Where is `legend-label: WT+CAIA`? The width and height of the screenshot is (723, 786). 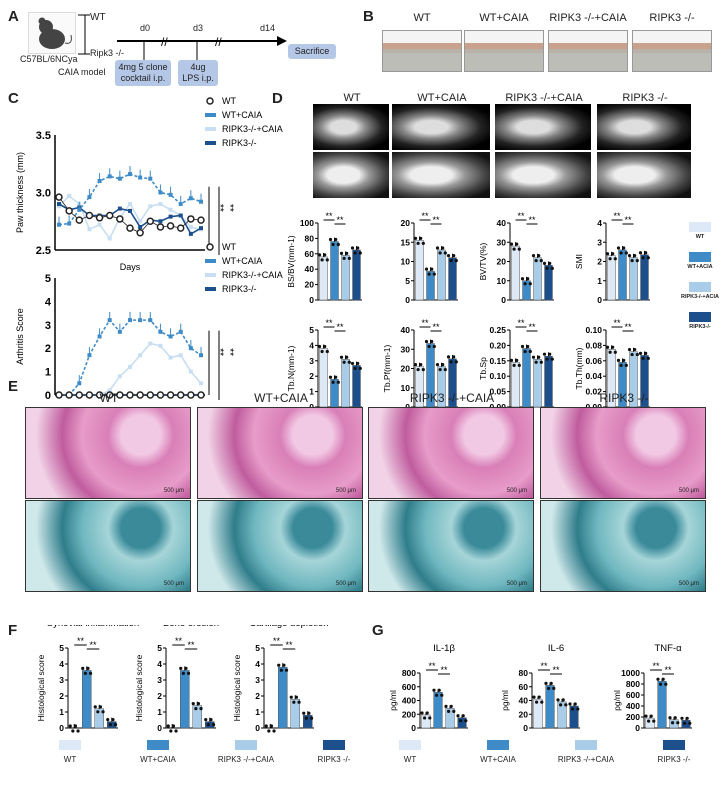
legend-label: WT+CAIA is located at coordinates (498, 759).